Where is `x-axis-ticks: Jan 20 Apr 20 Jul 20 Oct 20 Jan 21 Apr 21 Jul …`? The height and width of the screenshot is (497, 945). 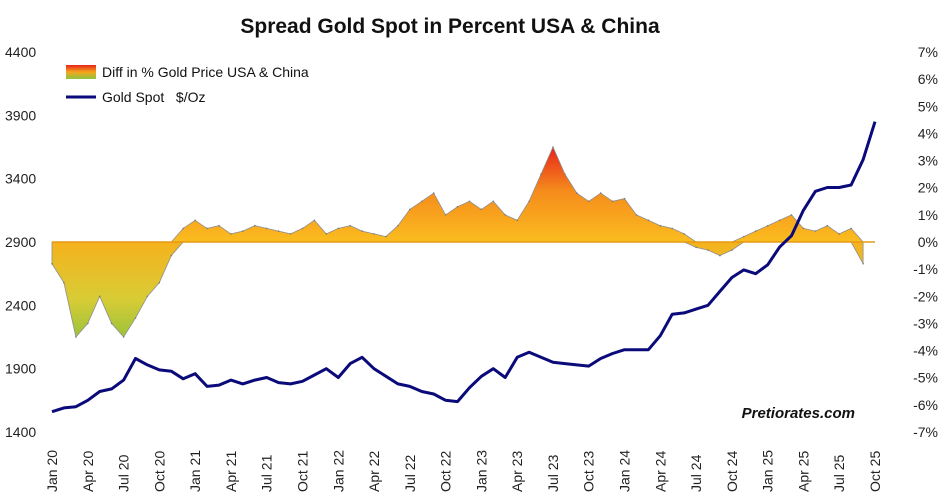
x-axis-ticks: Jan 20 Apr 20 Jul 20 Oct 20 Jan 21 Apr 21 Jul … is located at coordinates (463, 471).